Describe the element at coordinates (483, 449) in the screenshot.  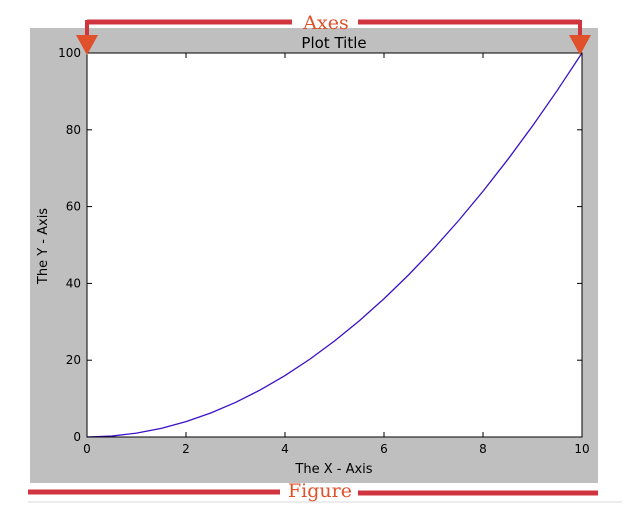
I see `x-tick-label: 8` at that location.